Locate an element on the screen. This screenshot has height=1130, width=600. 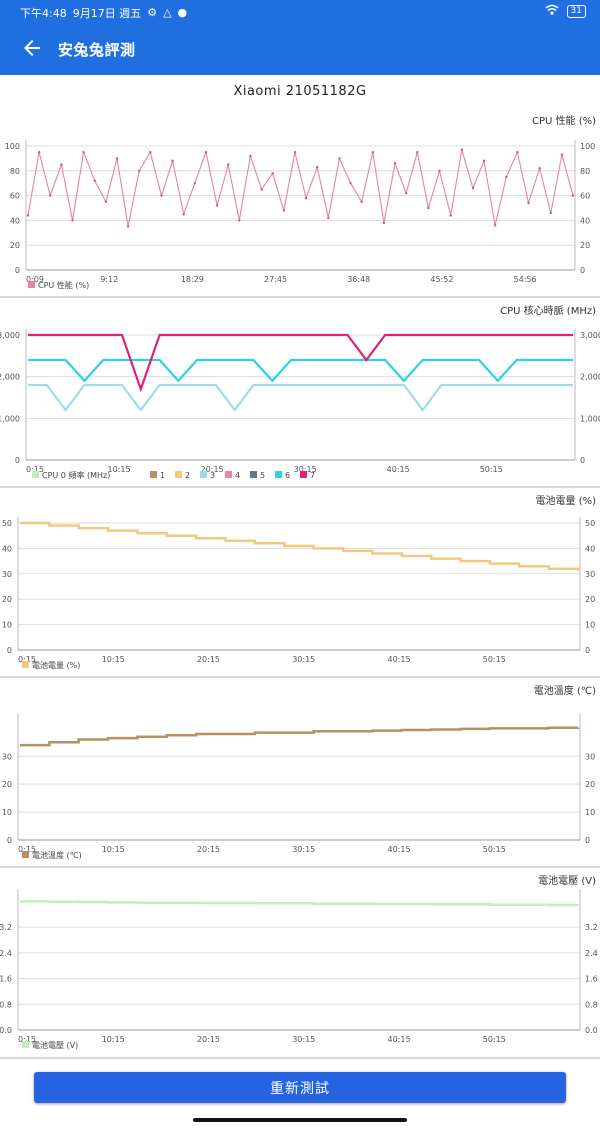
legend-label: 2 is located at coordinates (187, 475).